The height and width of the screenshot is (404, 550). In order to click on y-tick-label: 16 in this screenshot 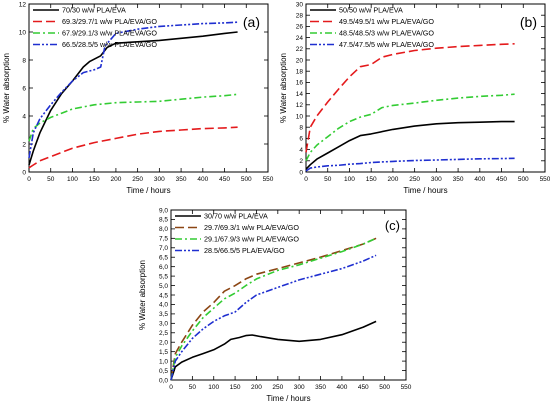, I will do `click(300, 83)`.